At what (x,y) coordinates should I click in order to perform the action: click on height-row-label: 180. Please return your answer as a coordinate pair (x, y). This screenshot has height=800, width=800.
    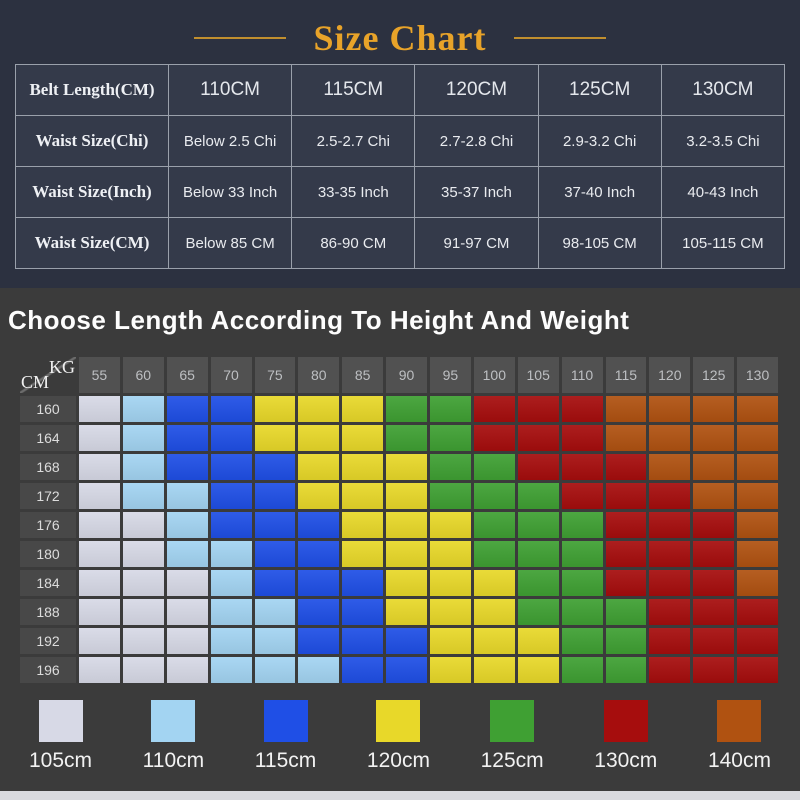
    Looking at the image, I should click on (48, 554).